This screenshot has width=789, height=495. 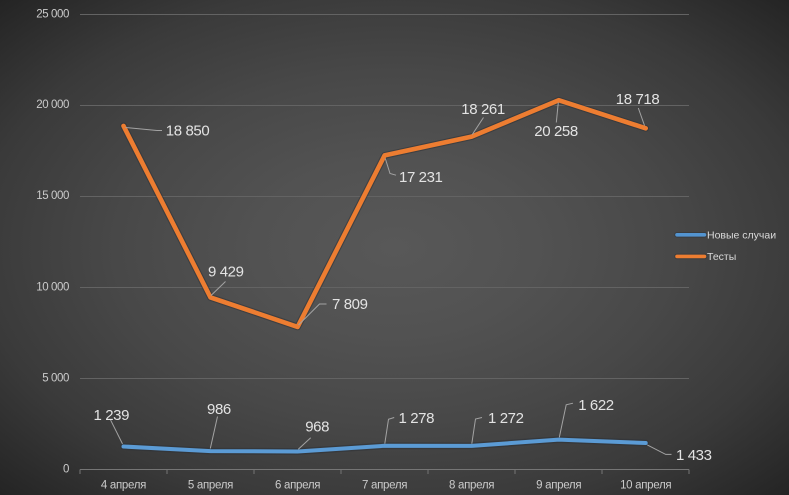 What do you see at coordinates (123, 485) in the screenshot?
I see `svg-text: 4 апреля` at bounding box center [123, 485].